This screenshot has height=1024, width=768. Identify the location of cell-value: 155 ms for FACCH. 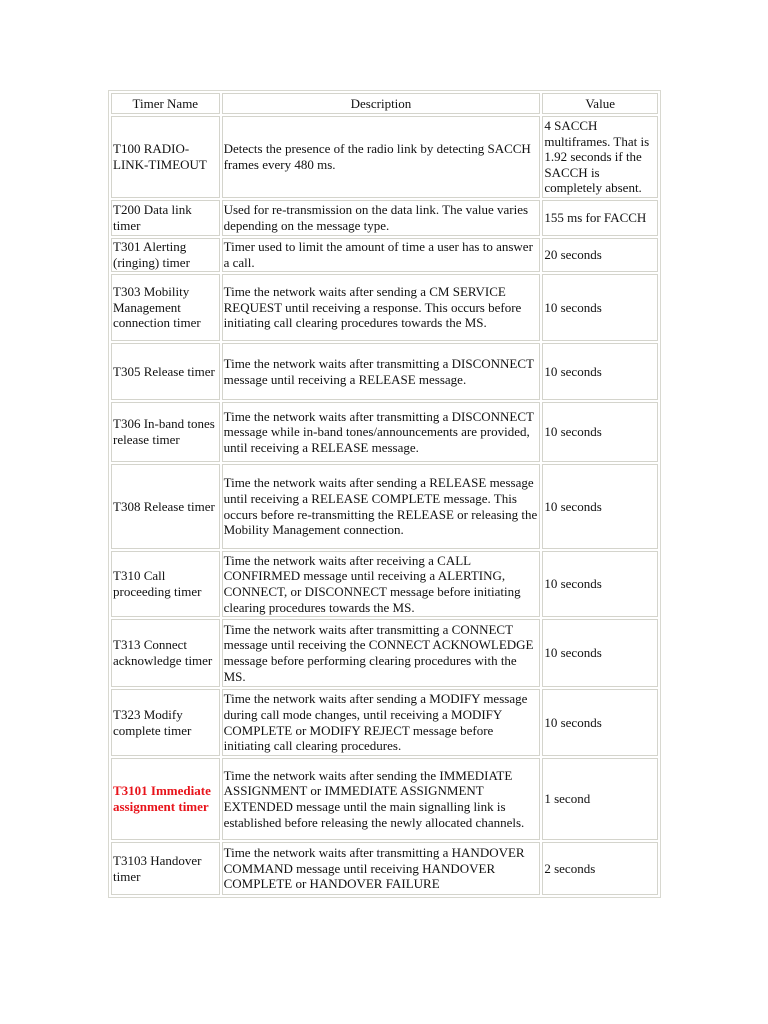
(600, 218).